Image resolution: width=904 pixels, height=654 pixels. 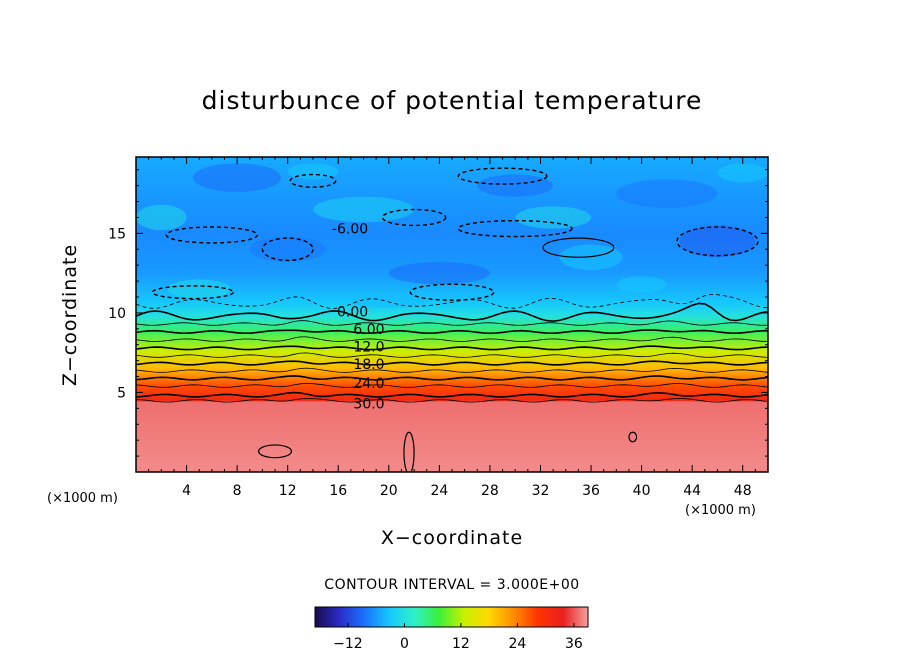 What do you see at coordinates (490, 491) in the screenshot?
I see `x-tick-label: 28` at bounding box center [490, 491].